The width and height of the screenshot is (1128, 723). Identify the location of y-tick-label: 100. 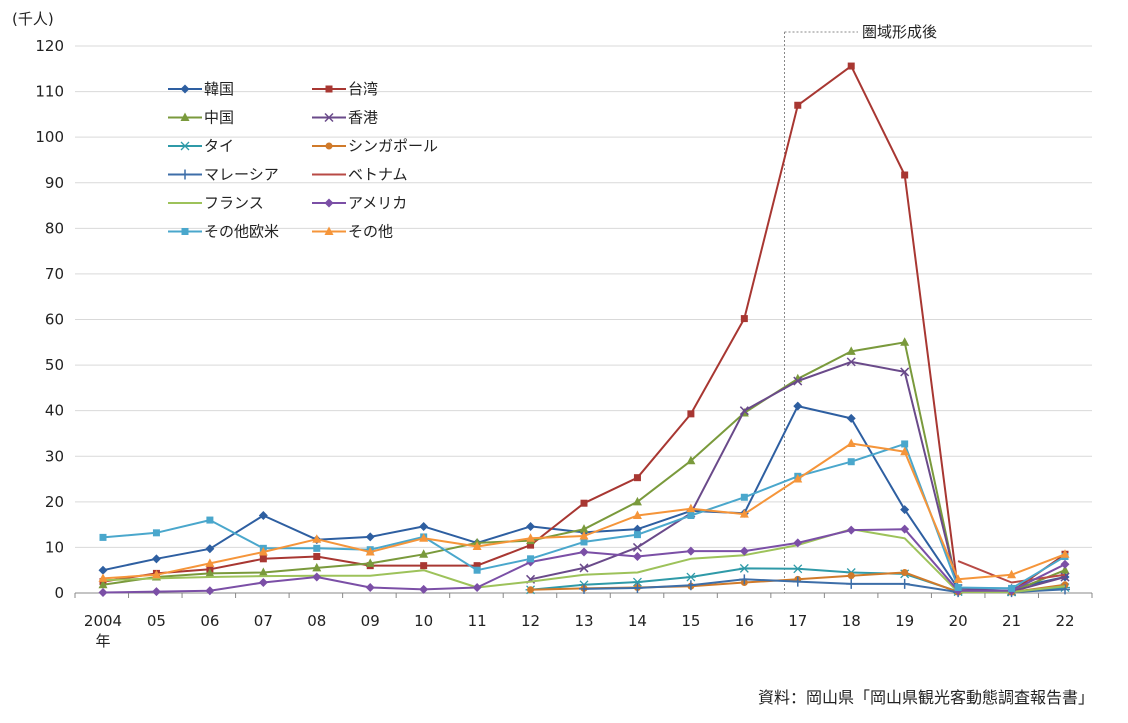
(49, 137).